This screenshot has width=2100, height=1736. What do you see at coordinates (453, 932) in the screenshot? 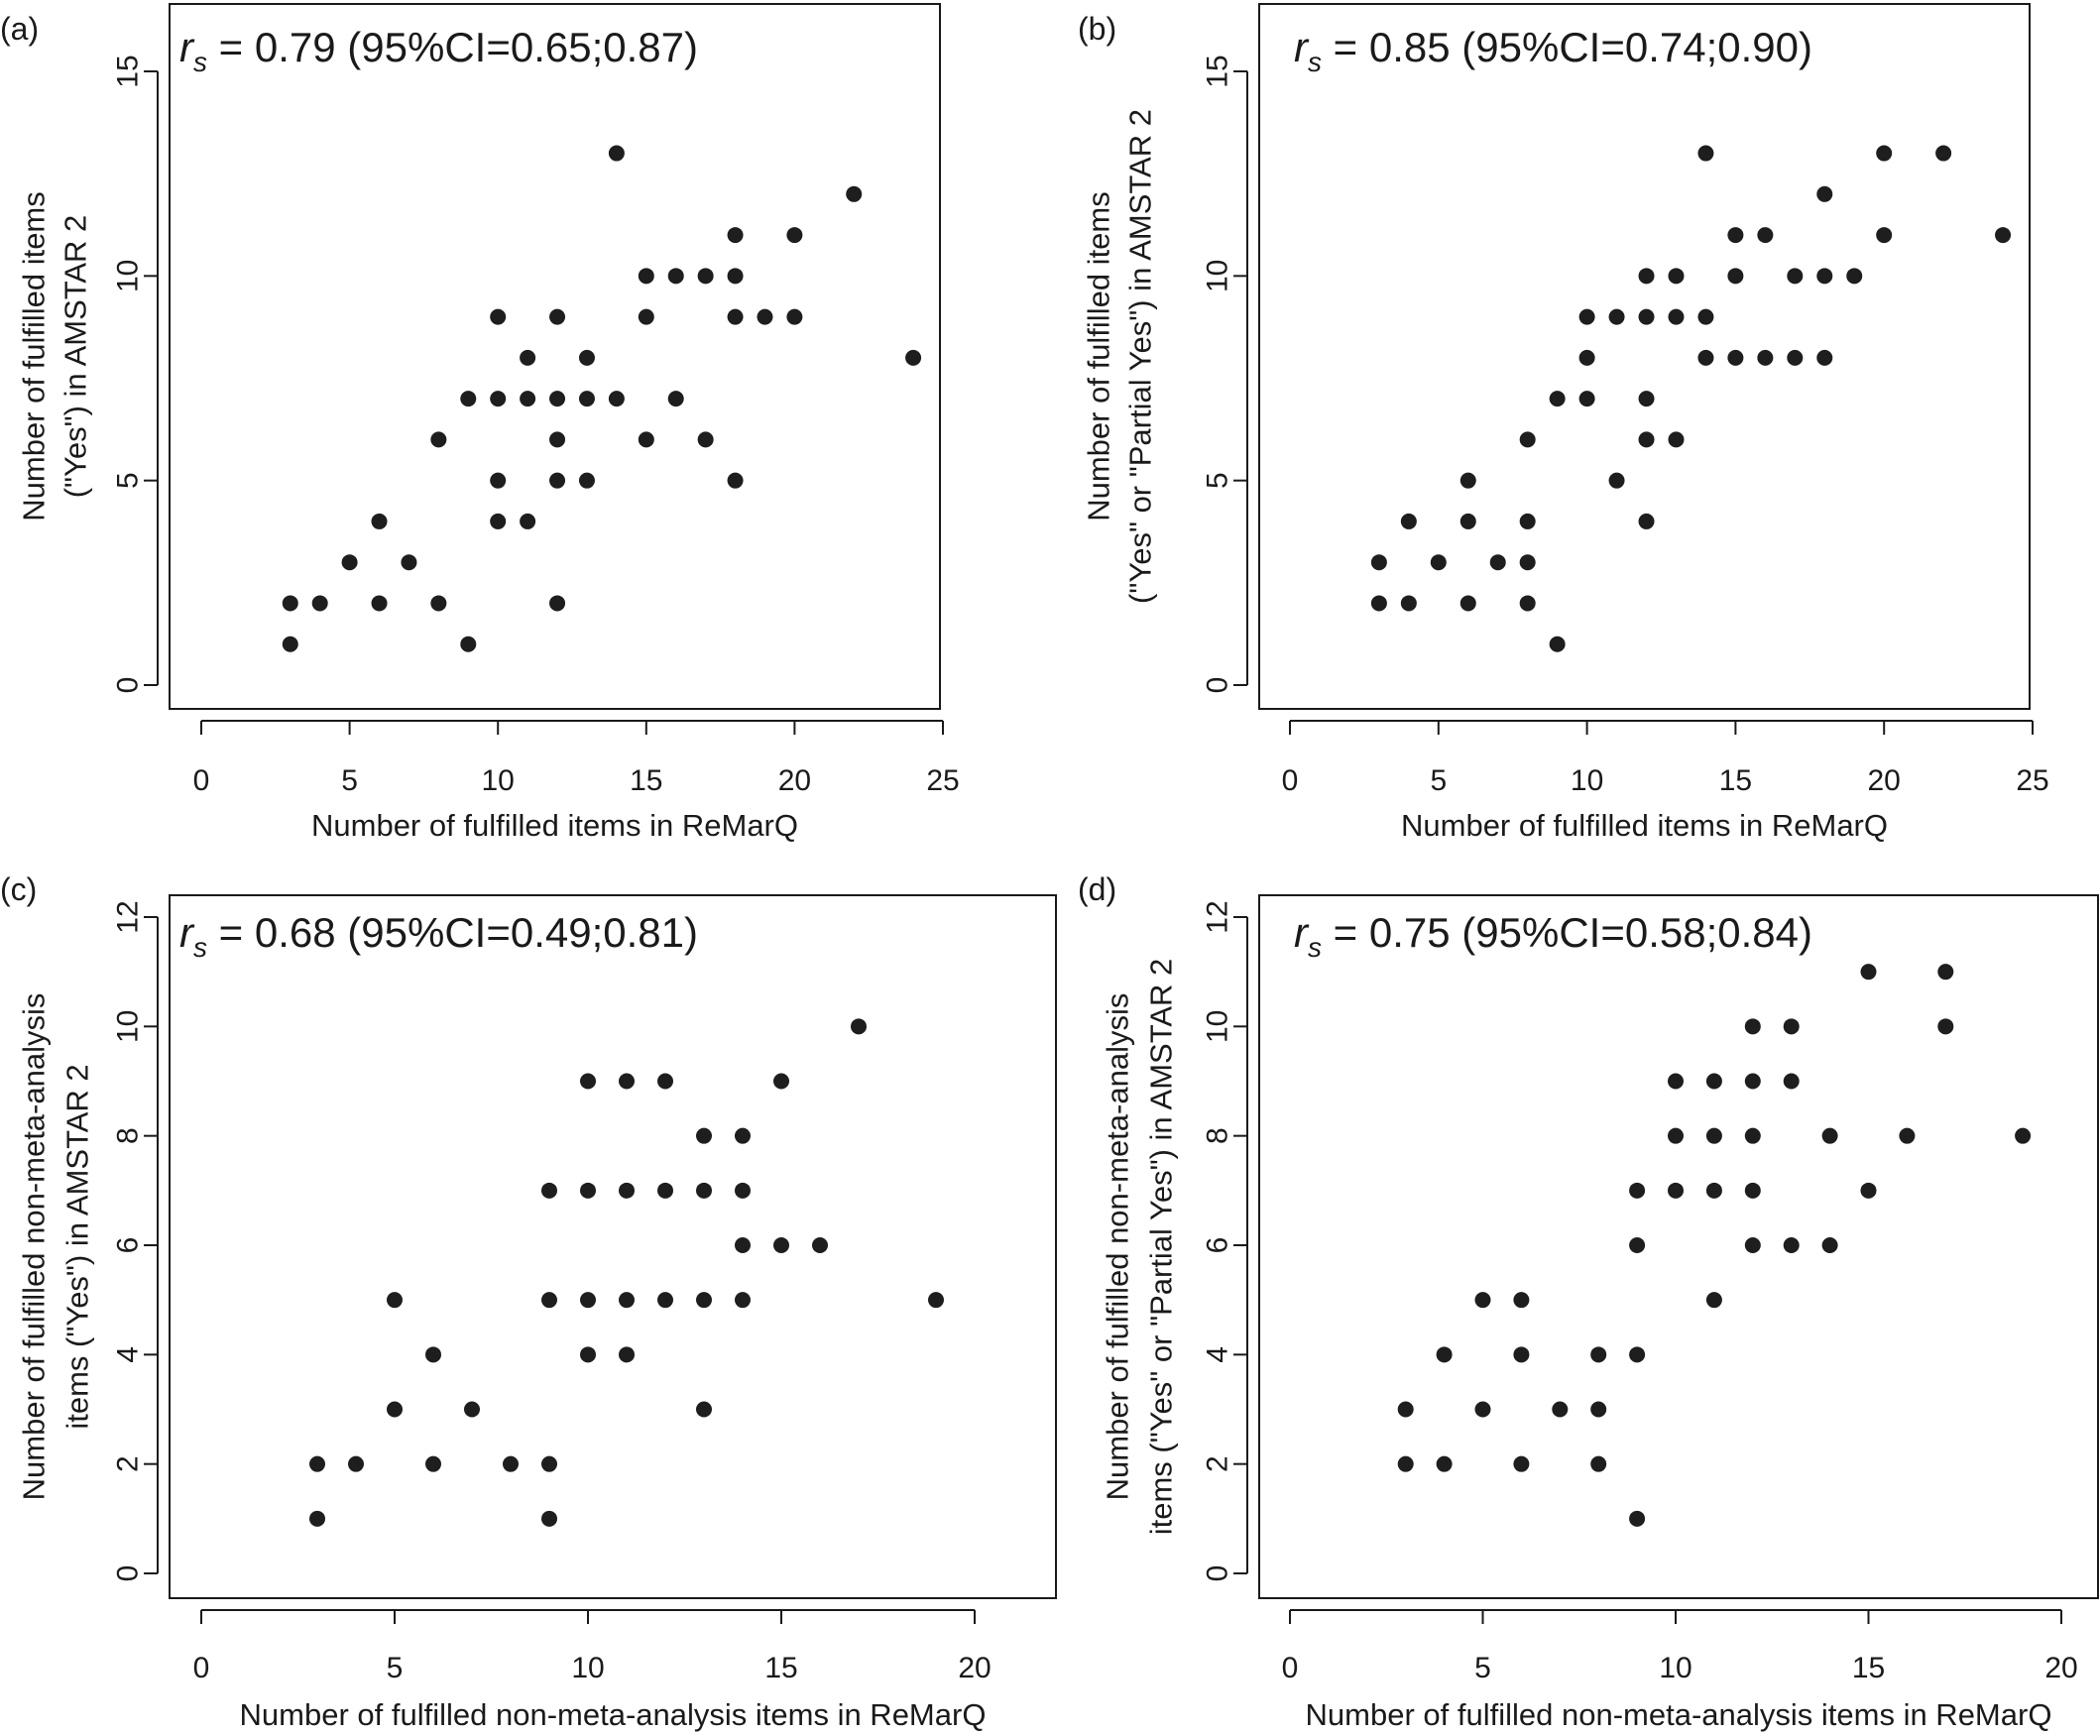
I see `rs-value: = 0.68 (95%CI=0.49;0.81)` at bounding box center [453, 932].